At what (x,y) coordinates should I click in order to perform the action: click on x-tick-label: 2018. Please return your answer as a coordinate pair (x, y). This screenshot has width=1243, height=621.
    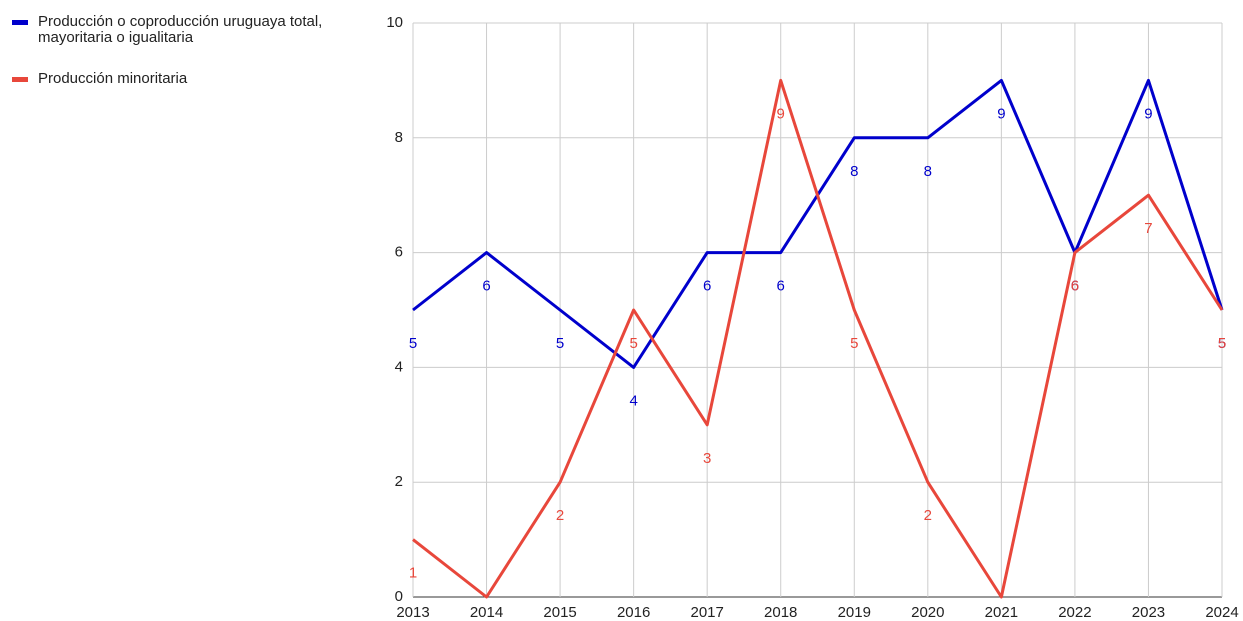
    Looking at the image, I should click on (780, 612).